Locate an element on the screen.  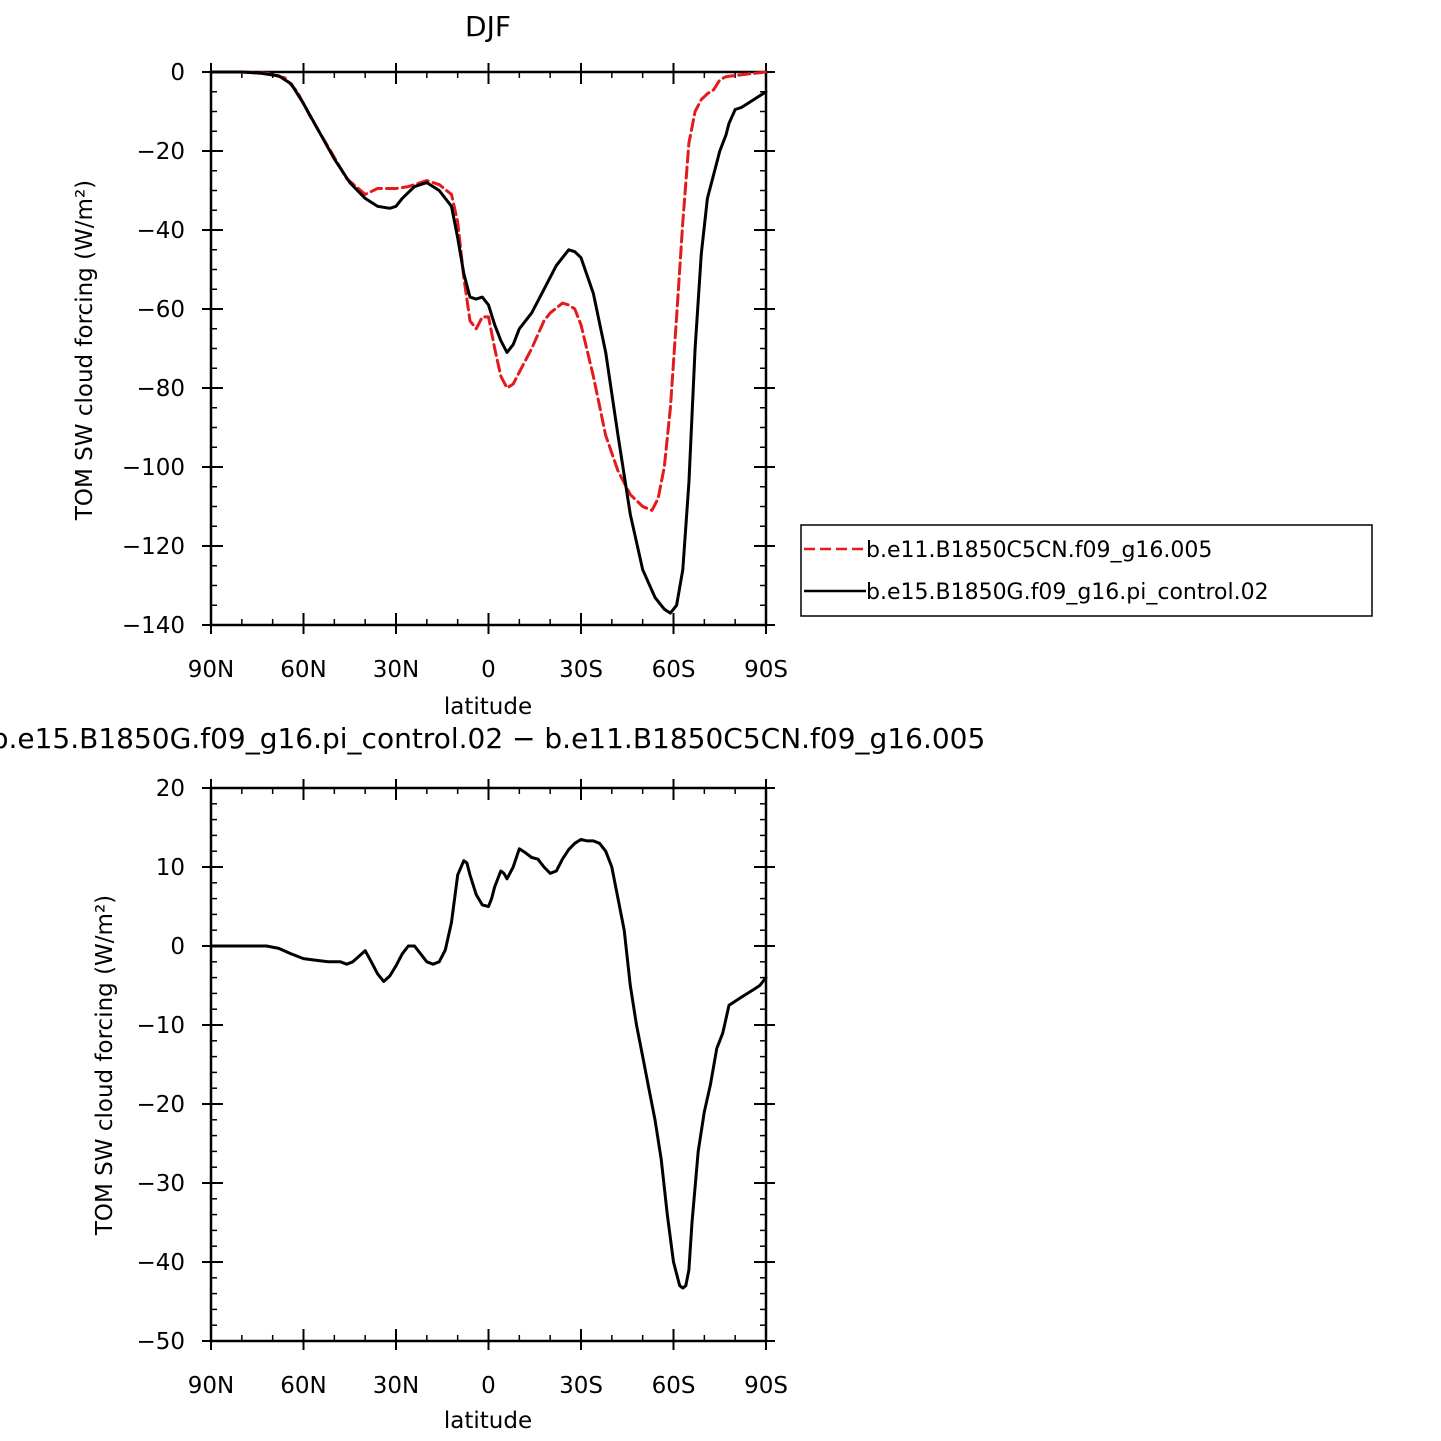
y-tick-label: −120 is located at coordinates (153, 547).